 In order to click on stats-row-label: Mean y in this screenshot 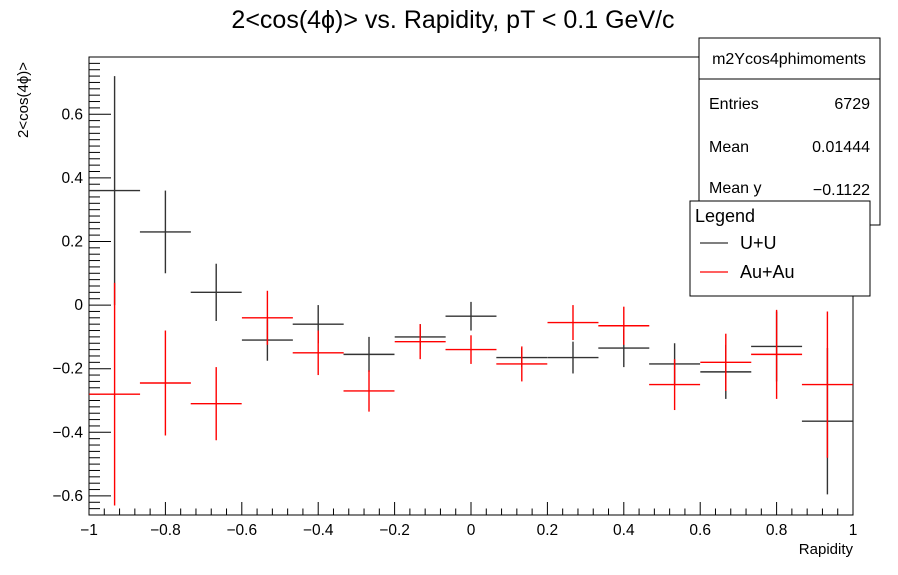, I will do `click(735, 188)`.